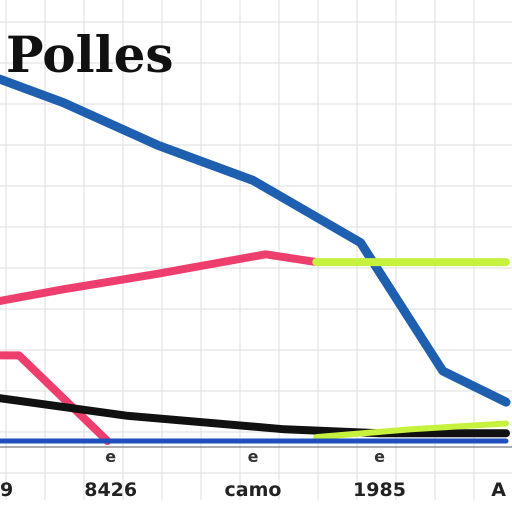 The width and height of the screenshot is (512, 512). I want to click on x-tick-label: 1985, so click(379, 490).